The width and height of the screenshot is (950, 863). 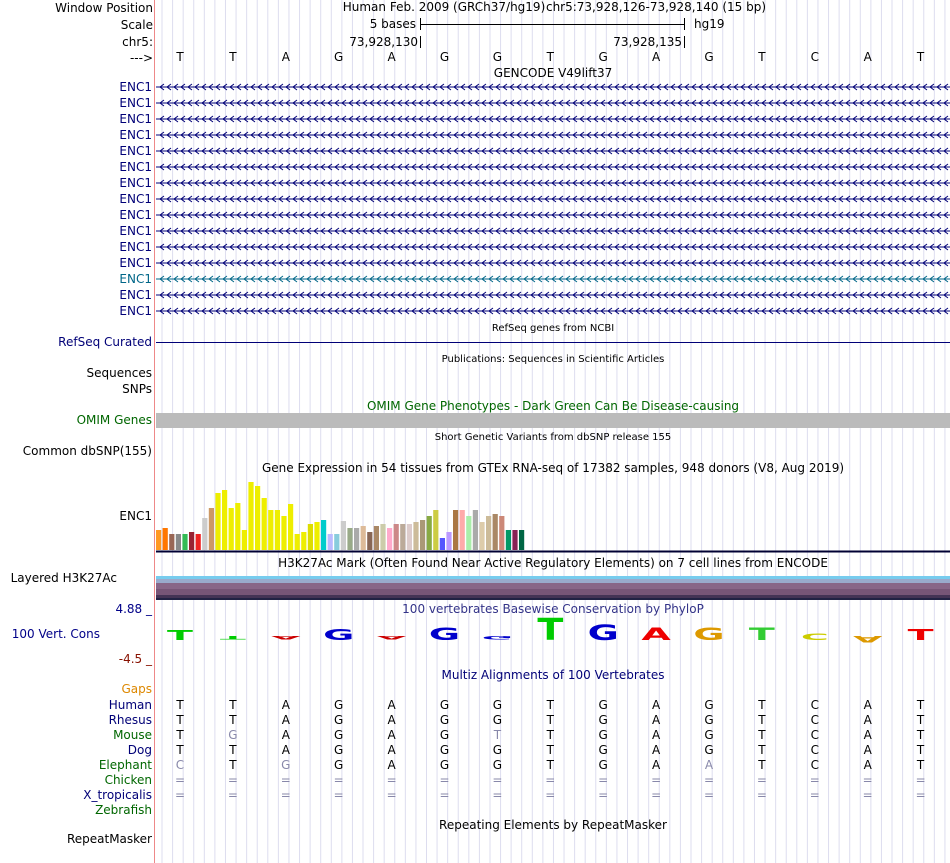 I want to click on species-label: Rhesus, so click(x=130, y=720).